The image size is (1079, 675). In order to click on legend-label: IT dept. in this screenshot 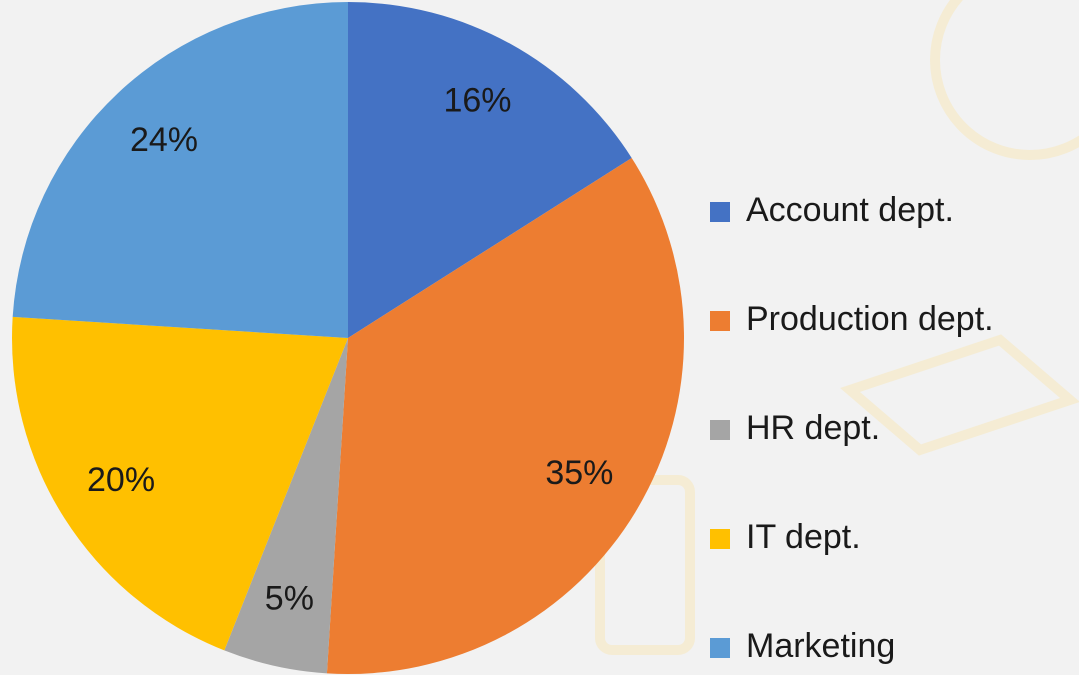, I will do `click(803, 537)`.